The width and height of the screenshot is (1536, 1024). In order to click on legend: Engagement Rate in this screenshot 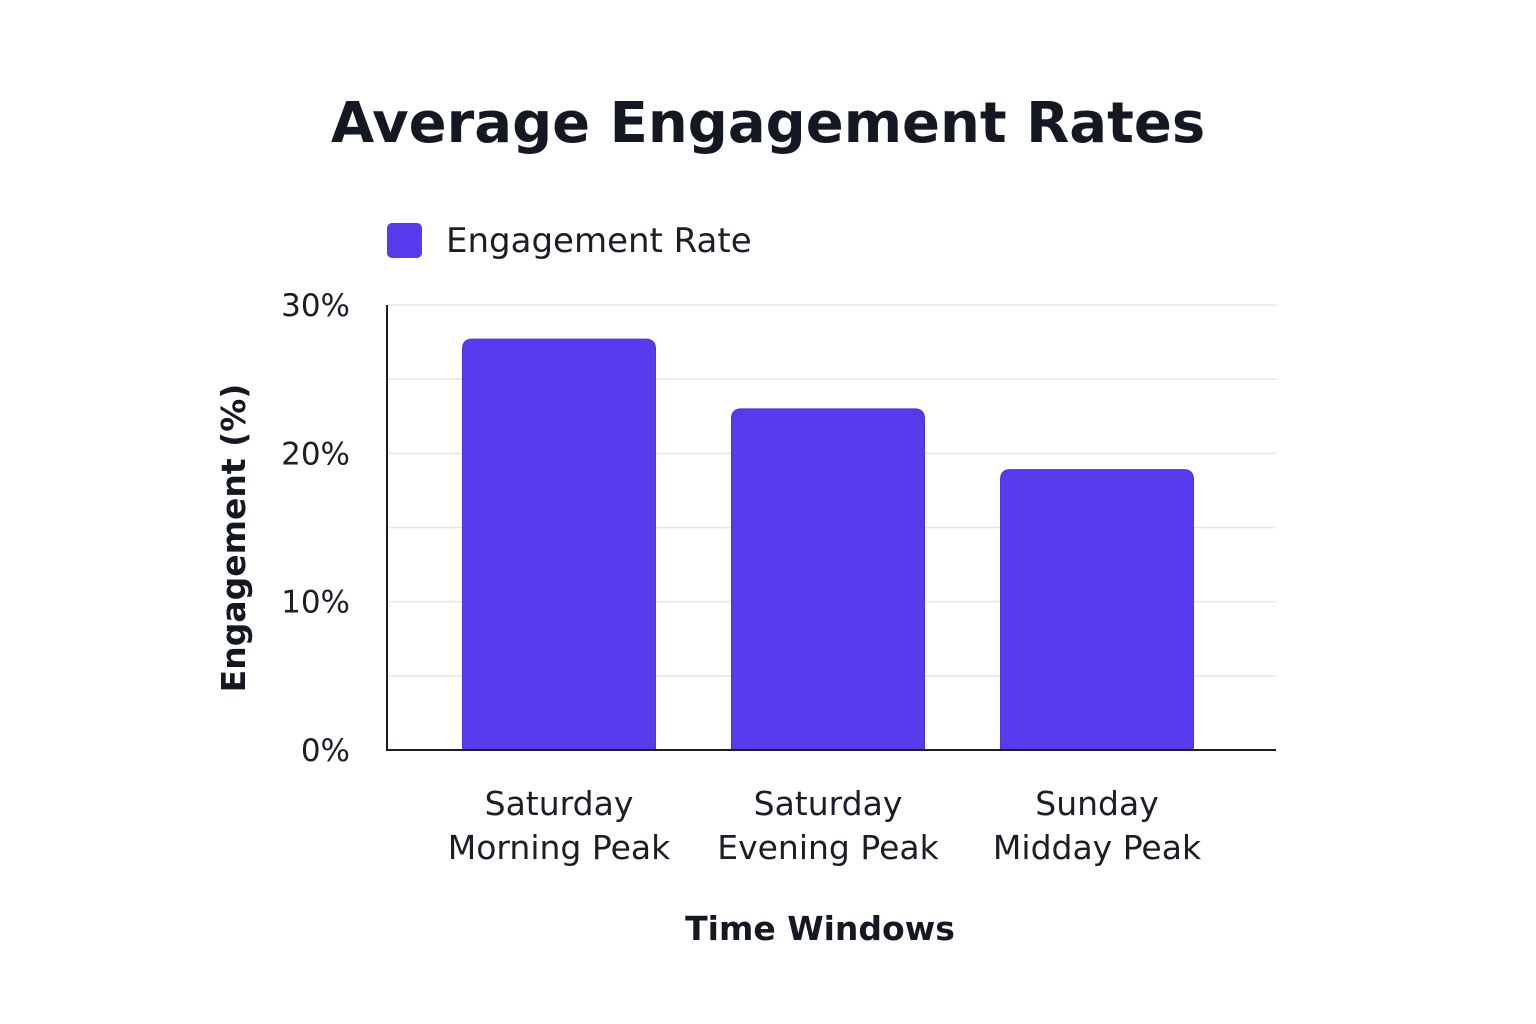, I will do `click(569, 241)`.